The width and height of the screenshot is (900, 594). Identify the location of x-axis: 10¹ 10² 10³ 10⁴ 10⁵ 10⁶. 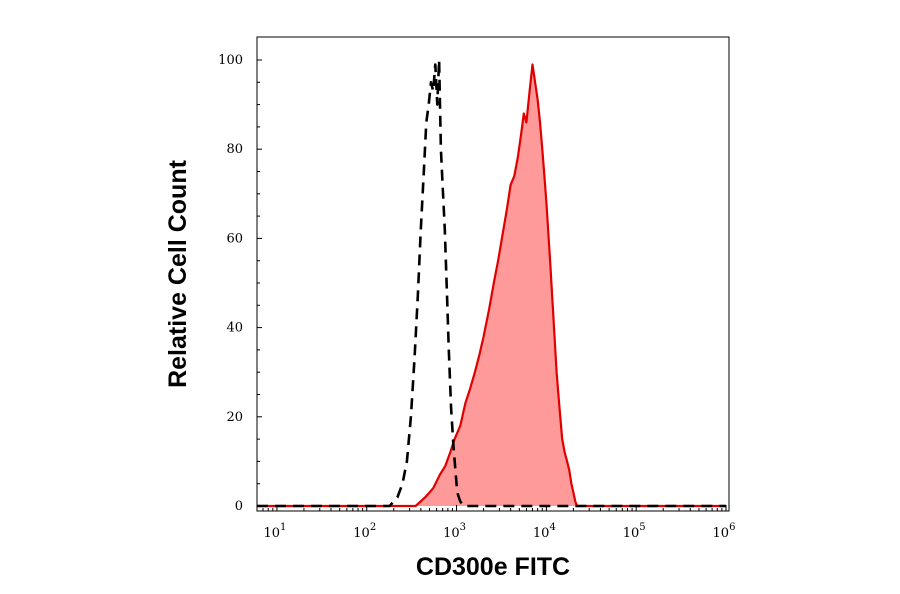
(496, 523).